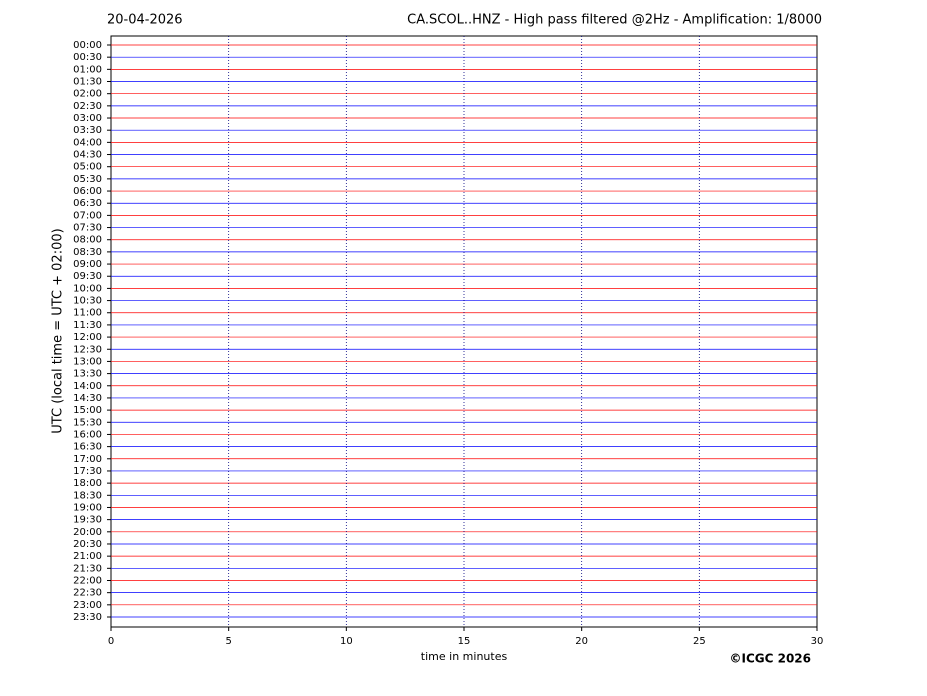  Describe the element at coordinates (464, 656) in the screenshot. I see `x-axis-label: time in minutes` at that location.